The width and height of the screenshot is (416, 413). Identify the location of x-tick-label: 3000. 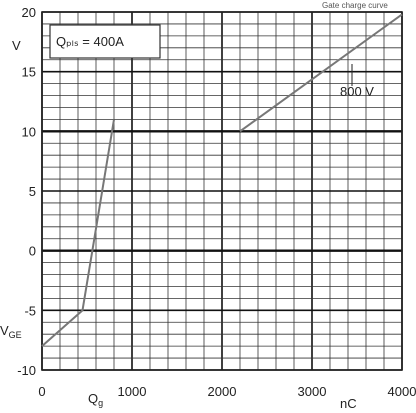
(312, 391).